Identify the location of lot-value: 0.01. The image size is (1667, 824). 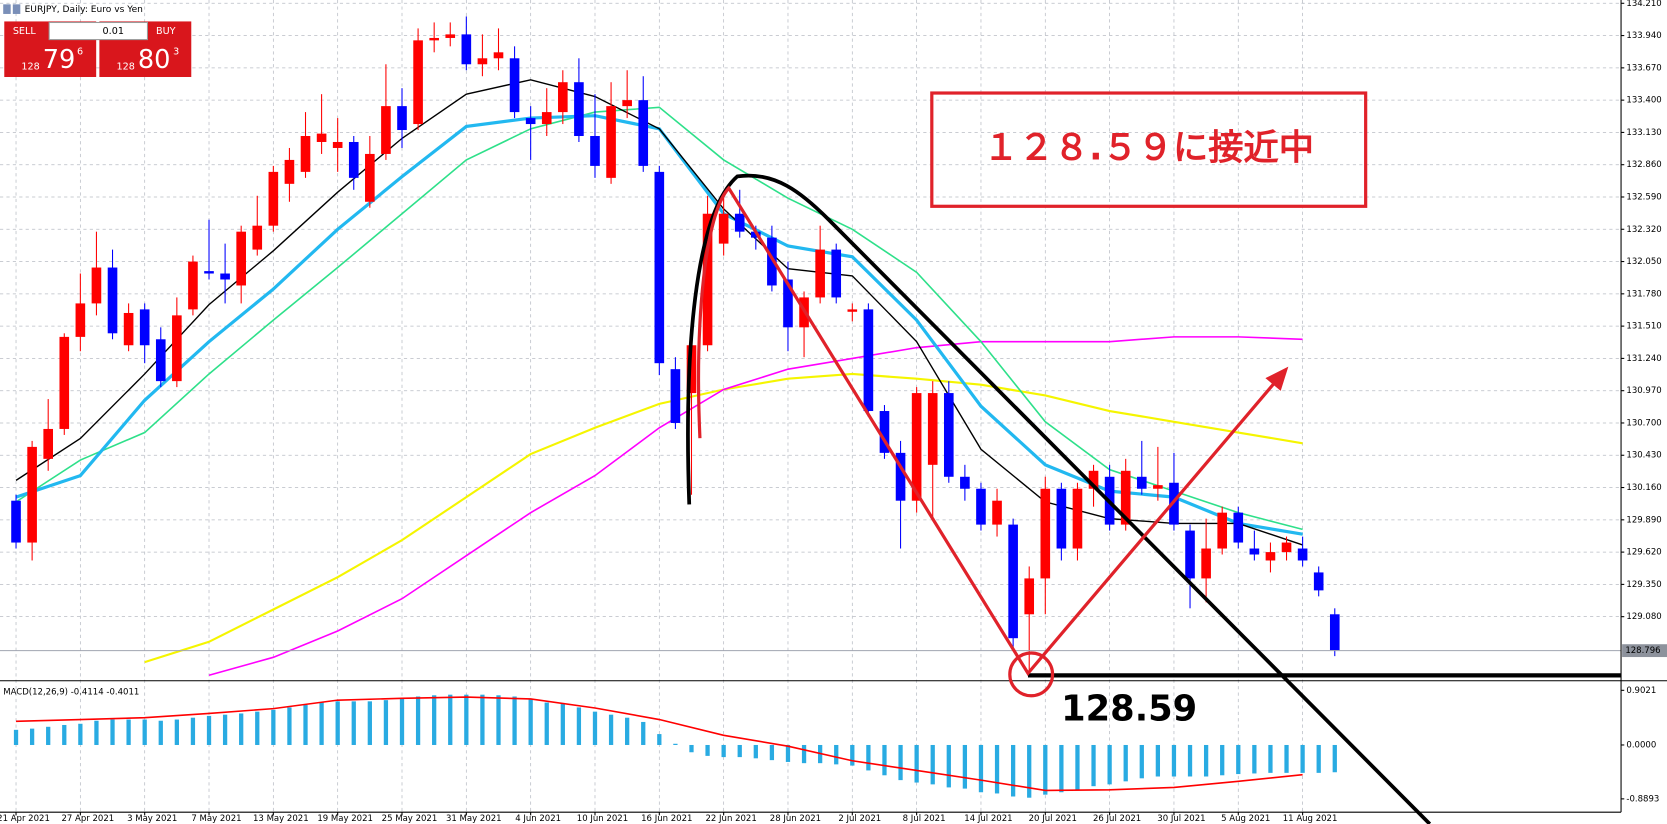
(113, 31).